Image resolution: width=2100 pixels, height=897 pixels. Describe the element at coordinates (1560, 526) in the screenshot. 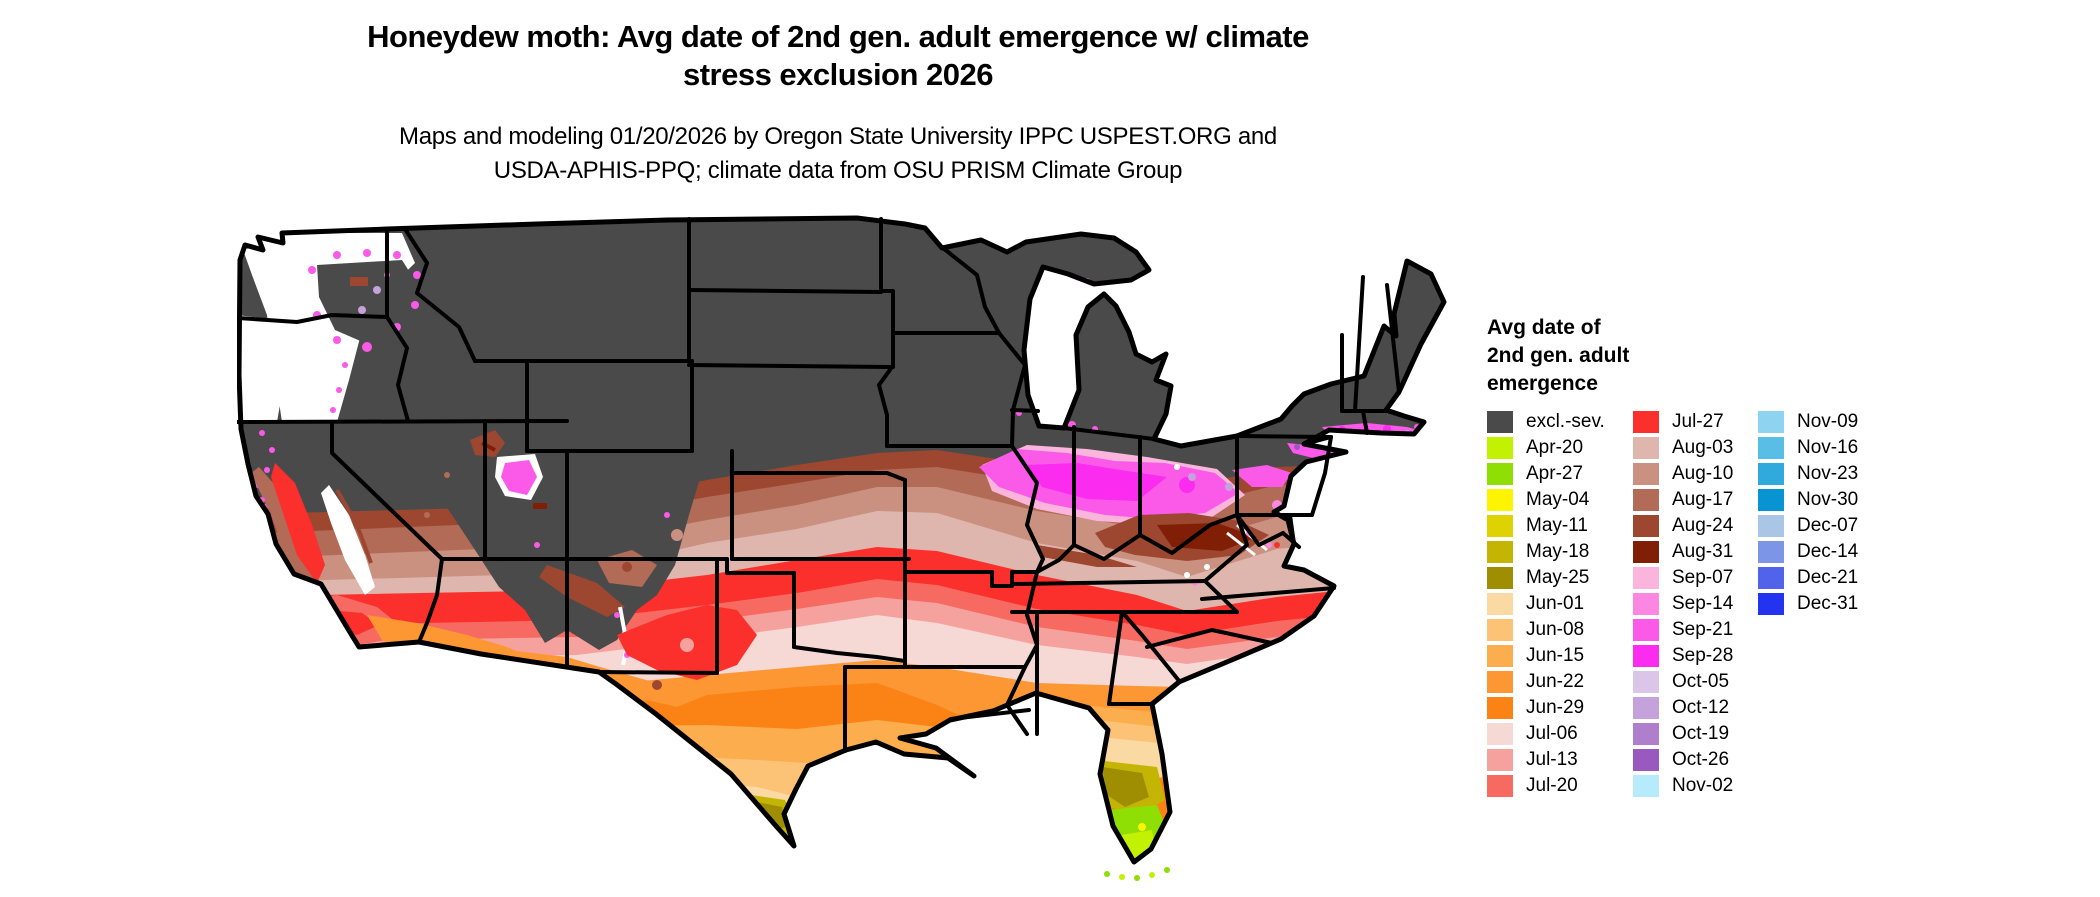

I see `legend-entry-may-11: May-11` at that location.